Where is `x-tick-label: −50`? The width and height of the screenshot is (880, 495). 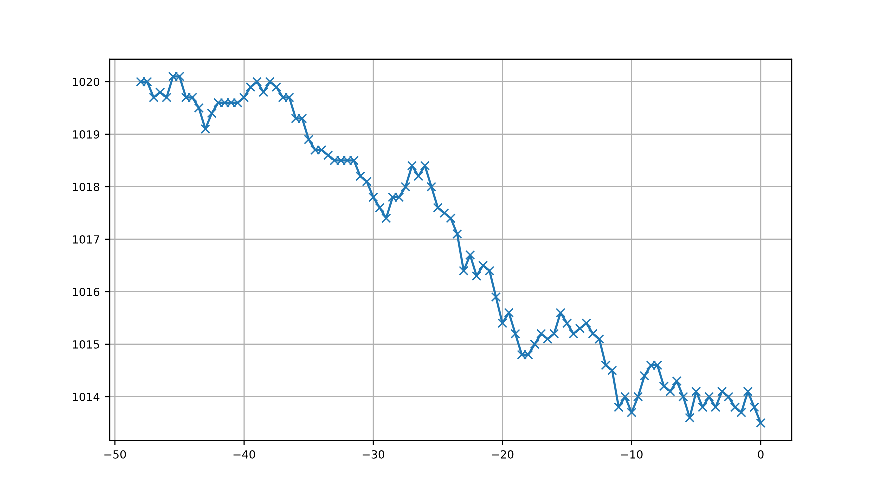
x-tick-label: −50 is located at coordinates (115, 454).